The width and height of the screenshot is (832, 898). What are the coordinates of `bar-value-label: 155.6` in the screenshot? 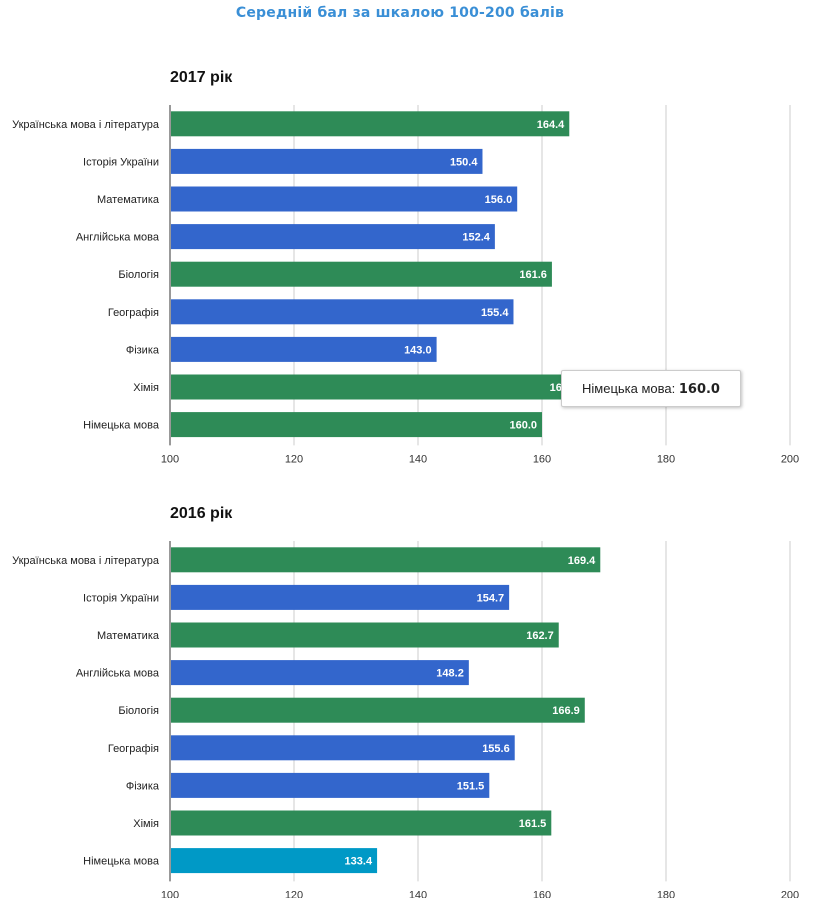 It's located at (496, 749).